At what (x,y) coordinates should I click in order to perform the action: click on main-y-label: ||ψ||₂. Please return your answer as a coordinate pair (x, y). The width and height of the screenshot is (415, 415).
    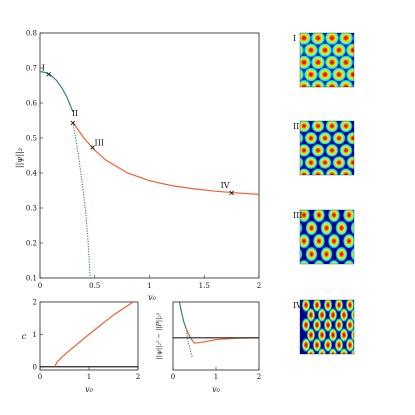
    Looking at the image, I should click on (19, 158).